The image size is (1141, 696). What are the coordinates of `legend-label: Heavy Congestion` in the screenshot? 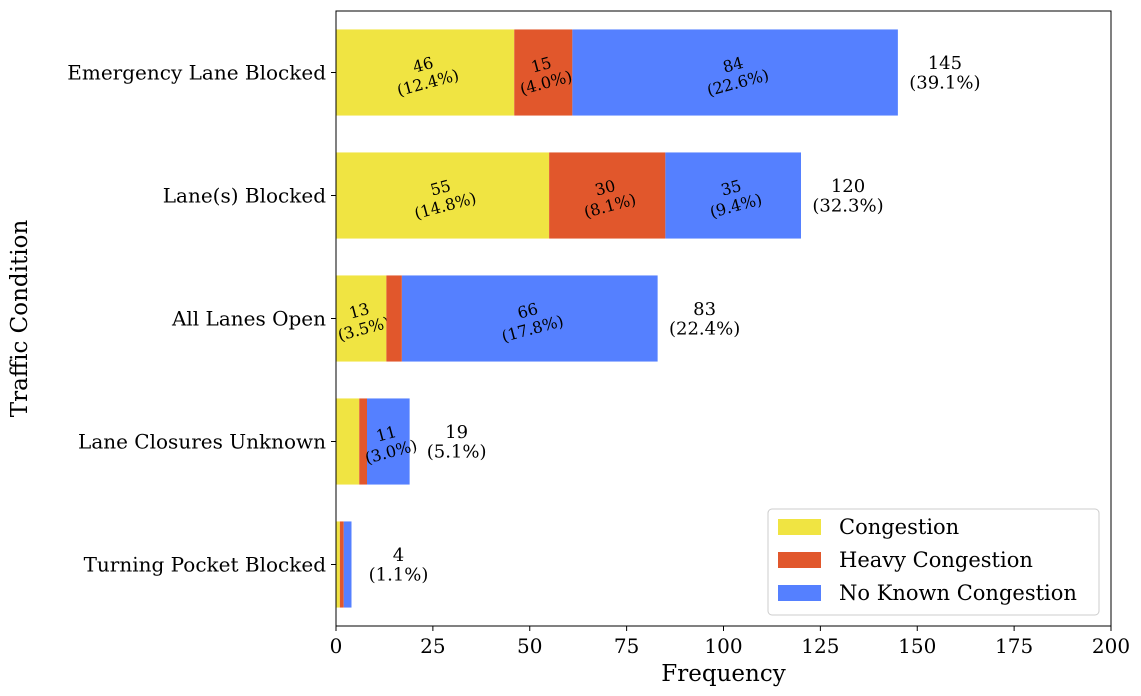 It's located at (936, 560).